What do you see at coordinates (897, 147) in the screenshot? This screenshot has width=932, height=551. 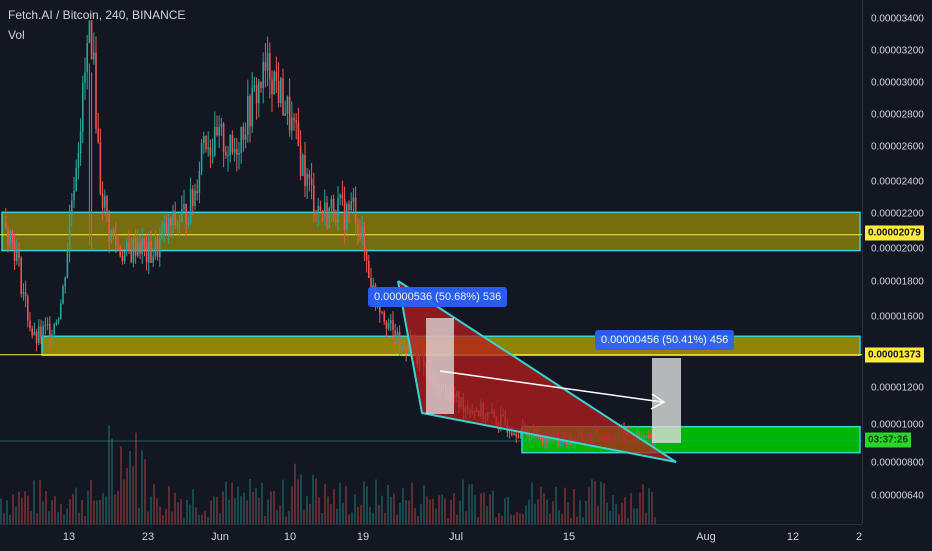 I see `price-tick-label: 0.00002600` at bounding box center [897, 147].